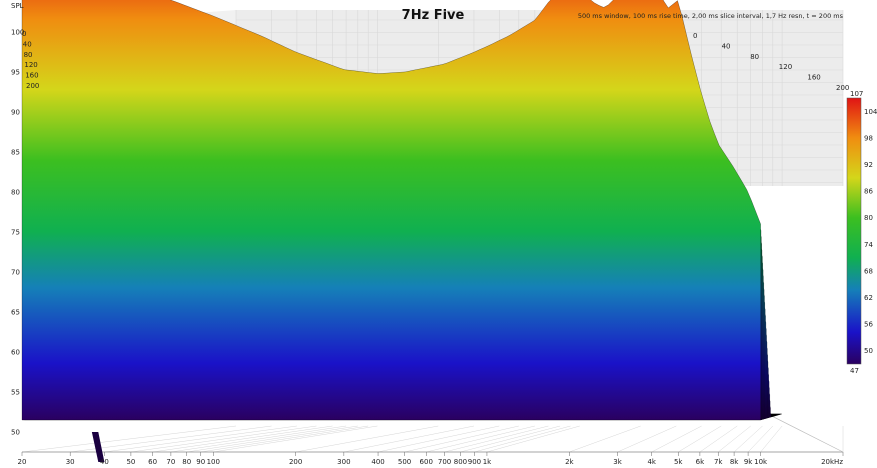 The width and height of the screenshot is (877, 468). What do you see at coordinates (15, 313) in the screenshot?
I see `y-tick-label: 65` at bounding box center [15, 313].